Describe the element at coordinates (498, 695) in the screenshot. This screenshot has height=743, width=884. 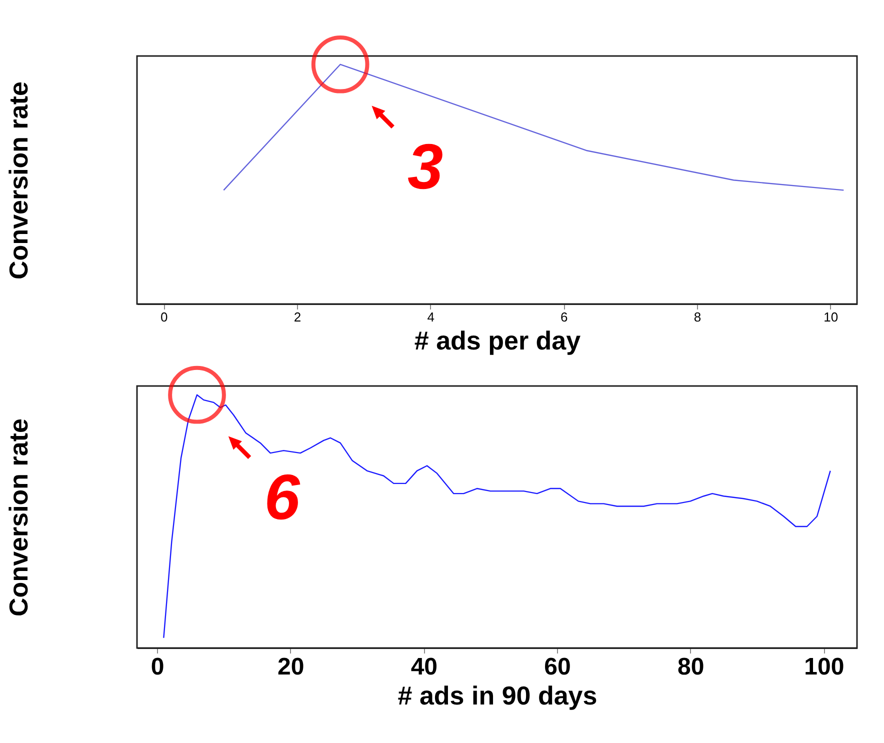
I see `x-axis-title: # ads in 90 days` at that location.